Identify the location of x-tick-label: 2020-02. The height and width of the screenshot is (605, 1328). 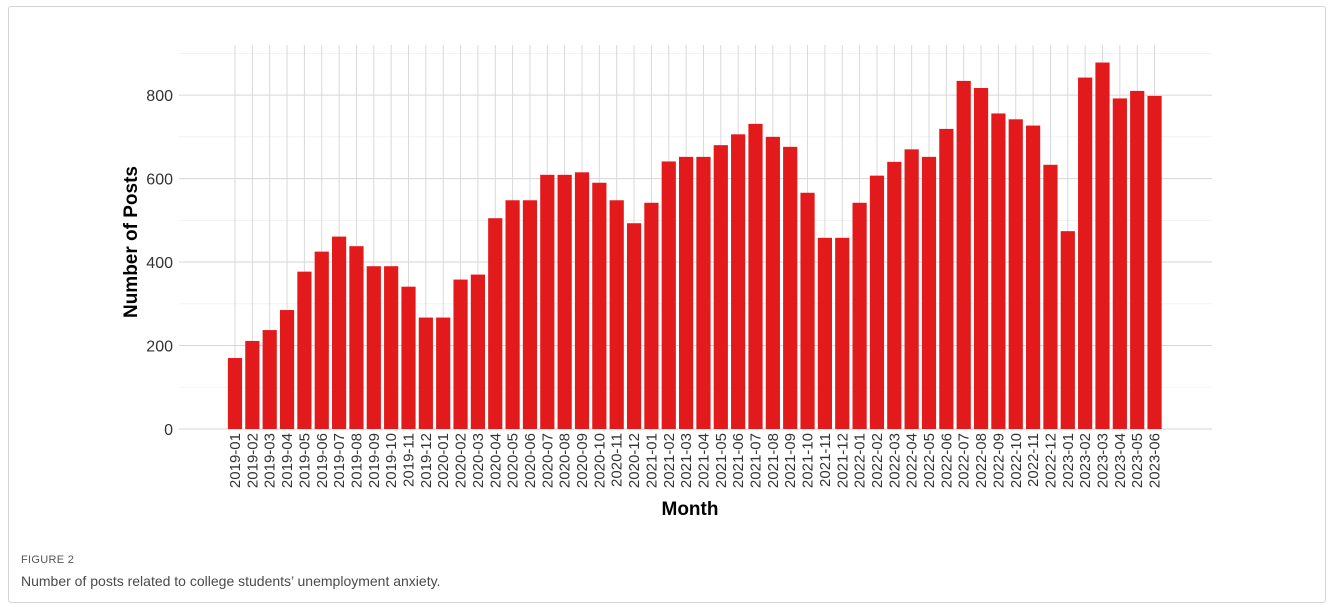
(461, 460).